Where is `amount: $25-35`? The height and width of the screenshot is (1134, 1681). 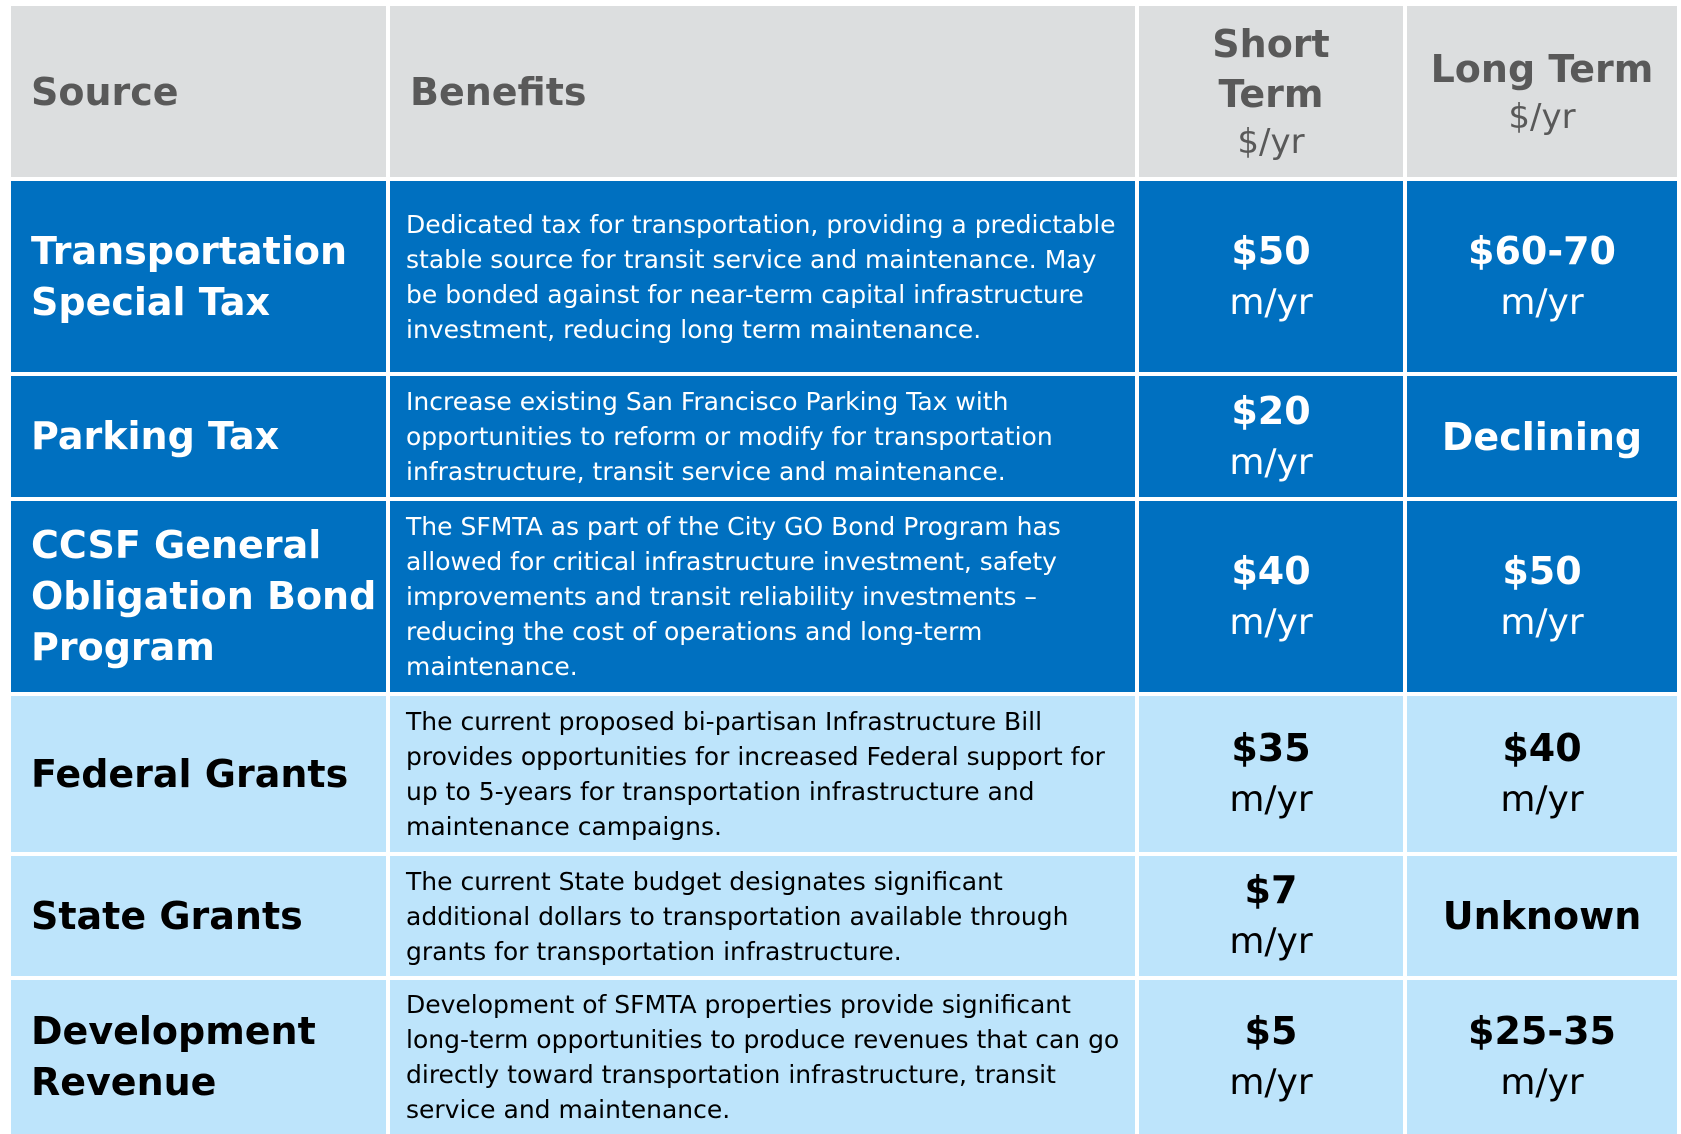 amount: $25-35 is located at coordinates (1542, 1031).